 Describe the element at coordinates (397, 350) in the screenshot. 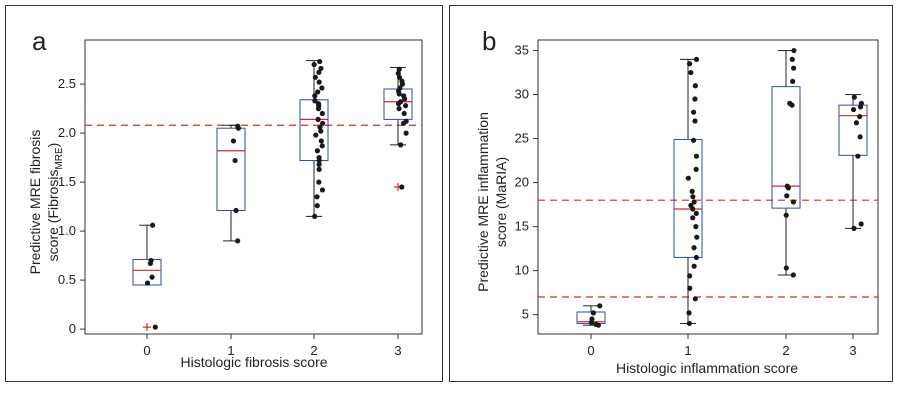

I see `x-tick-label-a: 3` at that location.